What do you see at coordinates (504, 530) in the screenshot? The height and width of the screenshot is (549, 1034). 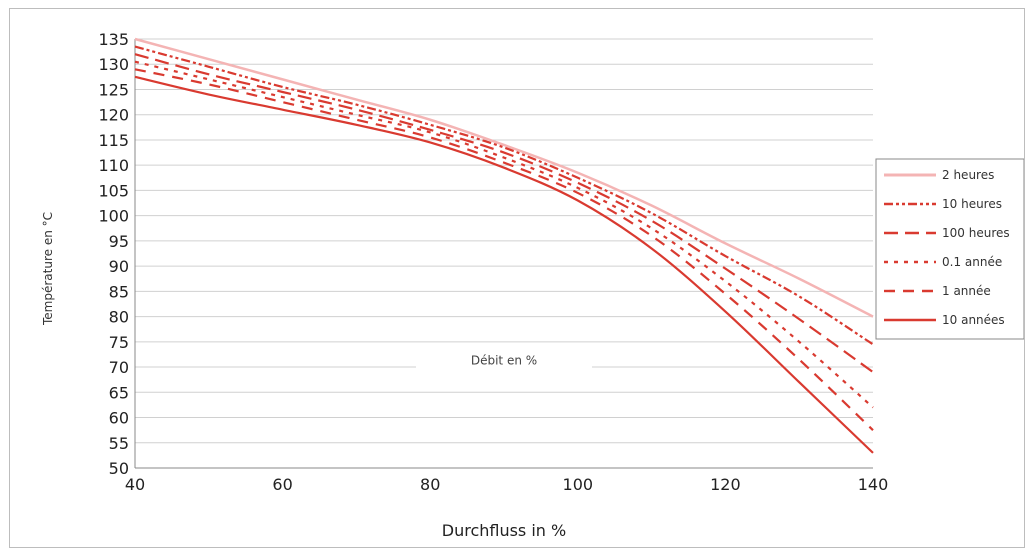 I see `x-axis-title: Durchfluss in %` at bounding box center [504, 530].